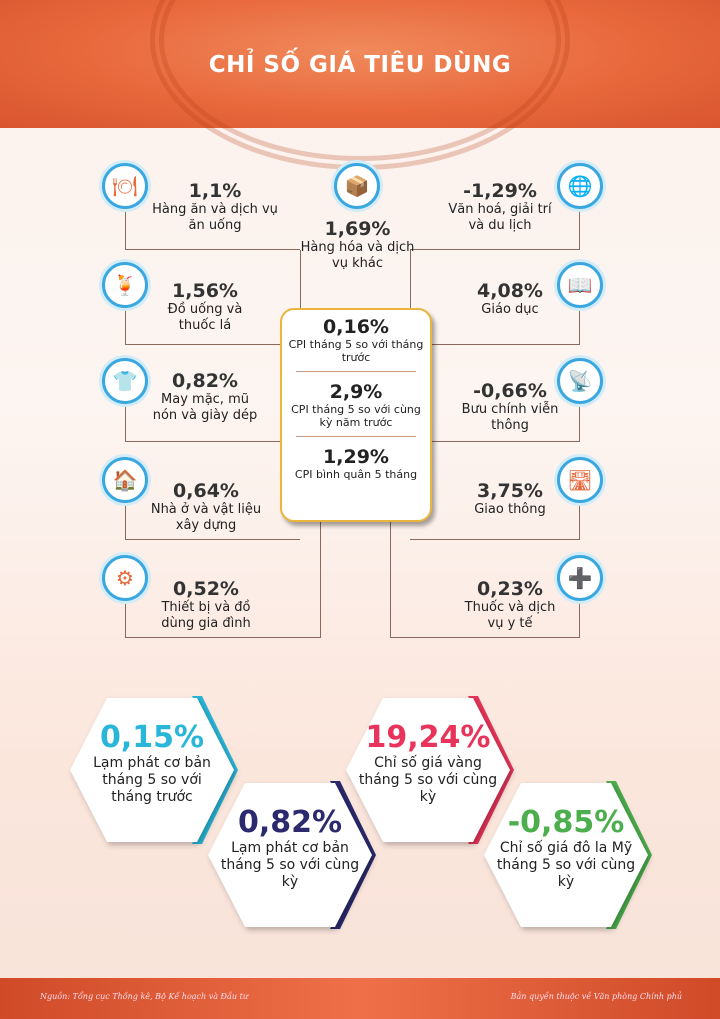 The height and width of the screenshot is (1019, 720). I want to click on category-clothing: 0,82% May mặc, mũ nón và giày dép, so click(205, 397).